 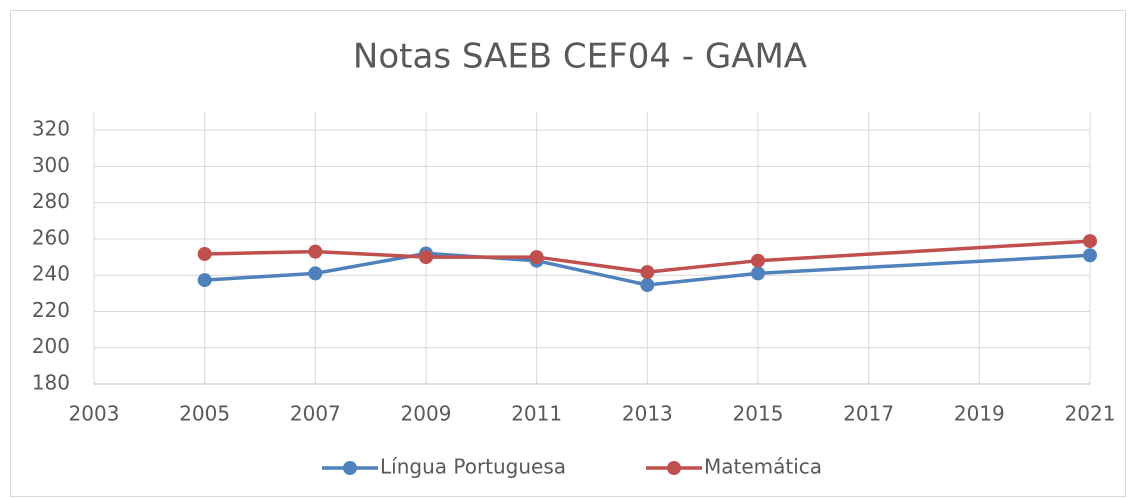 What do you see at coordinates (426, 414) in the screenshot?
I see `x-tick-label: 2009` at bounding box center [426, 414].